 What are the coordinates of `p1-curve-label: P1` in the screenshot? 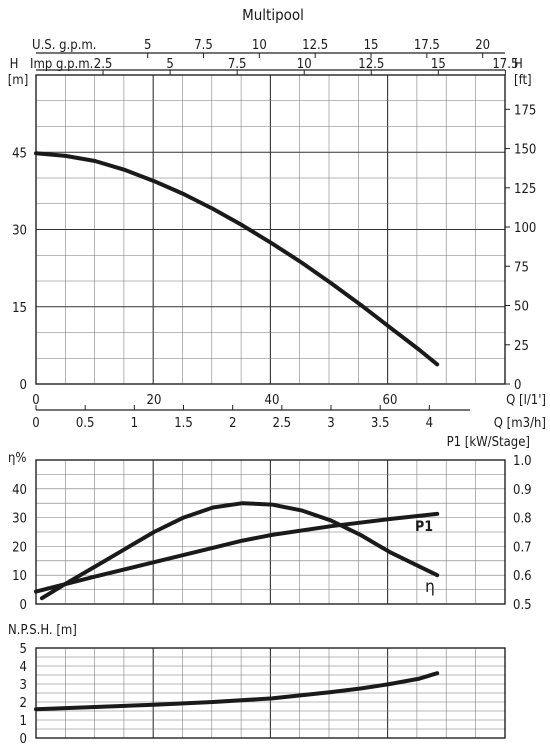 It's located at (424, 527).